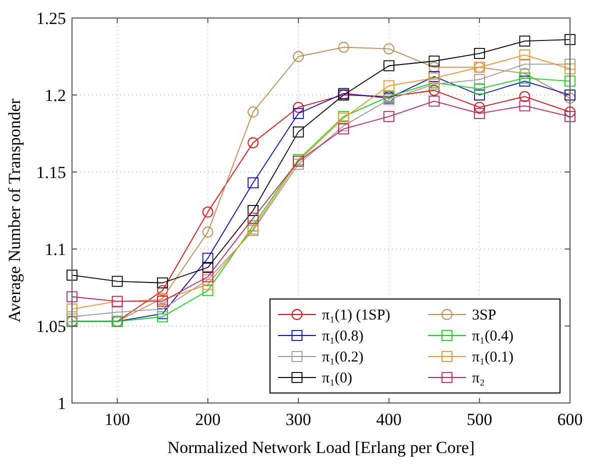  Describe the element at coordinates (208, 419) in the screenshot. I see `x-tick-label: 200` at that location.